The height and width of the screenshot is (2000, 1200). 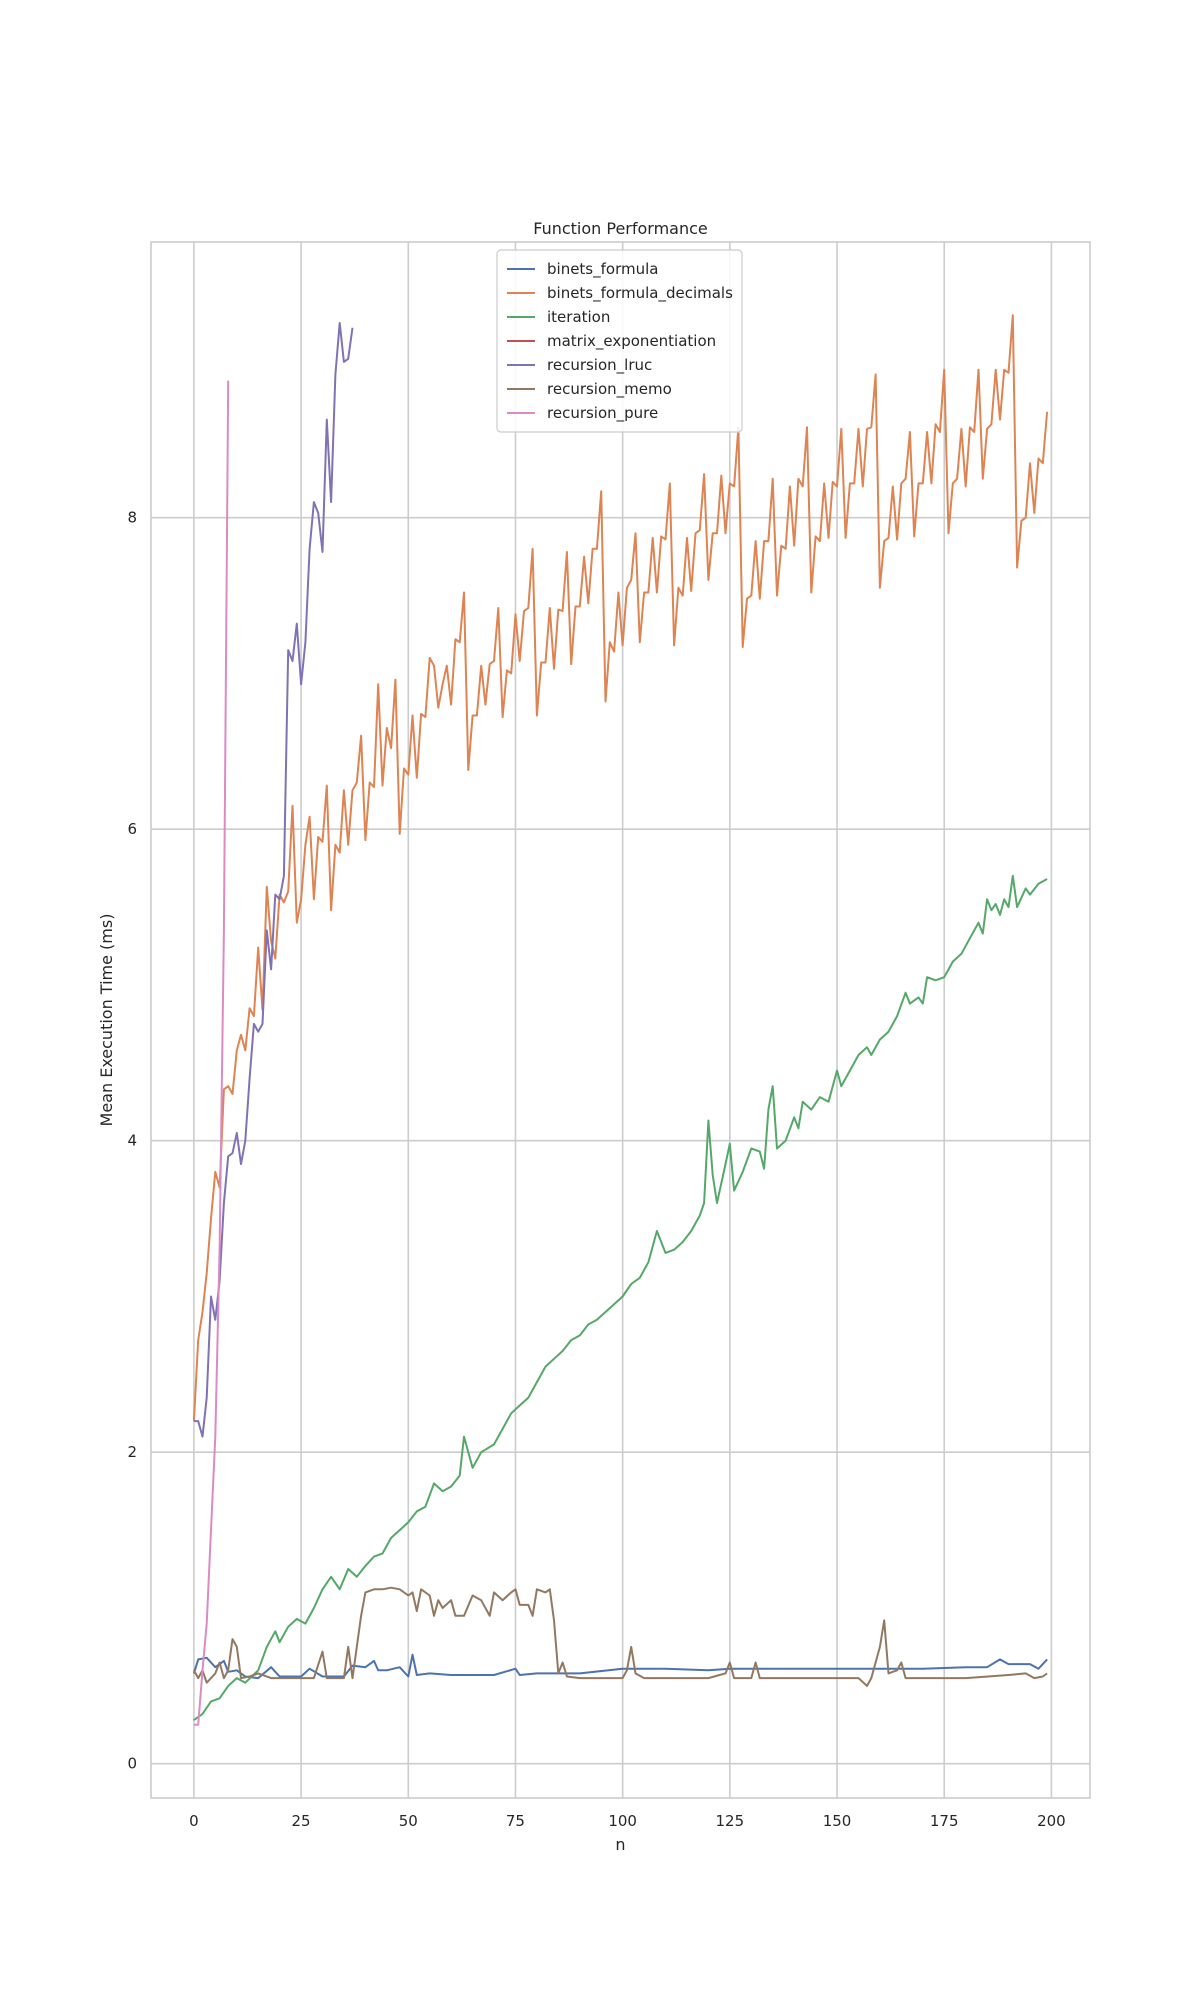 What do you see at coordinates (1051, 1821) in the screenshot?
I see `x-tick-label: 200` at bounding box center [1051, 1821].